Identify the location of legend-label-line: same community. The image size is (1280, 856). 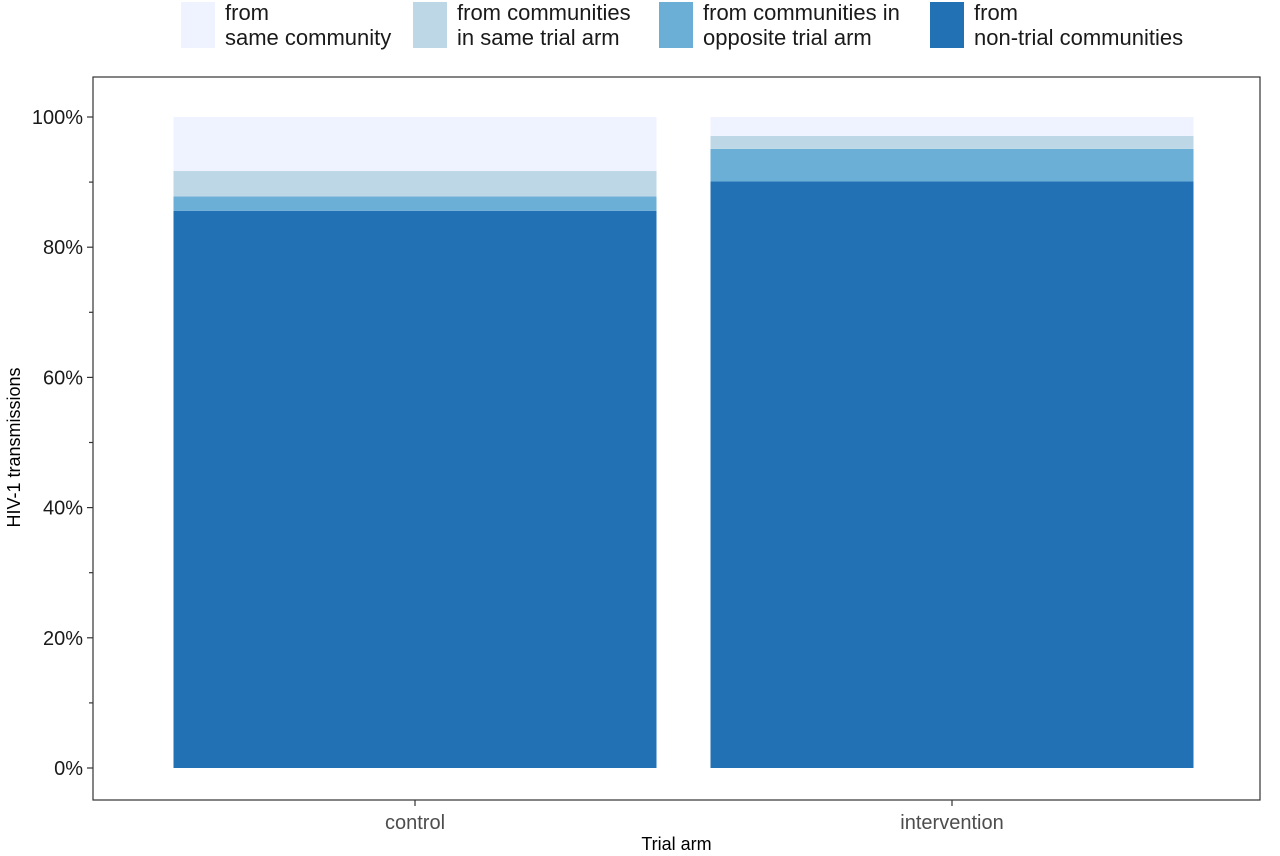
(308, 37).